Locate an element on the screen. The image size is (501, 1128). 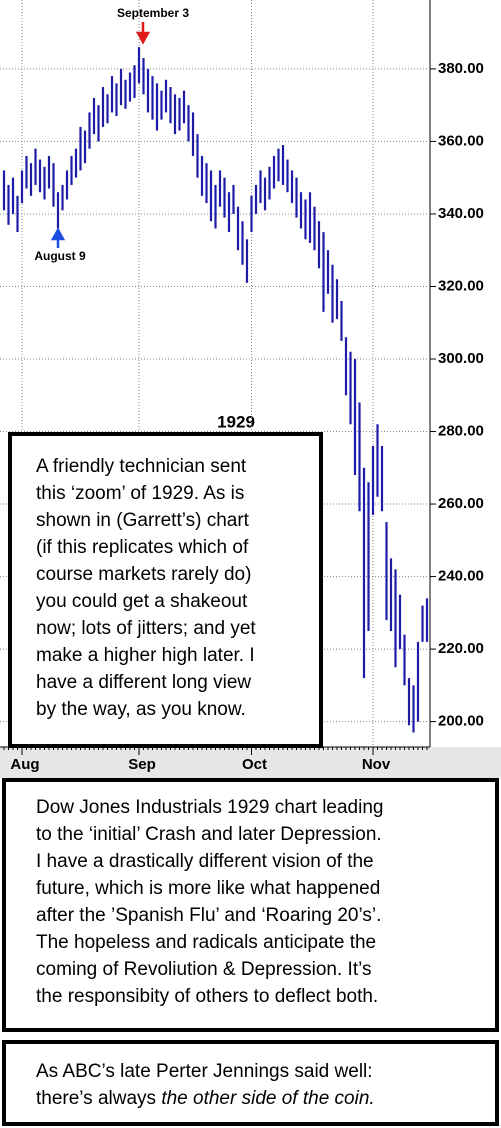
x-tick-label: Nov is located at coordinates (376, 764).